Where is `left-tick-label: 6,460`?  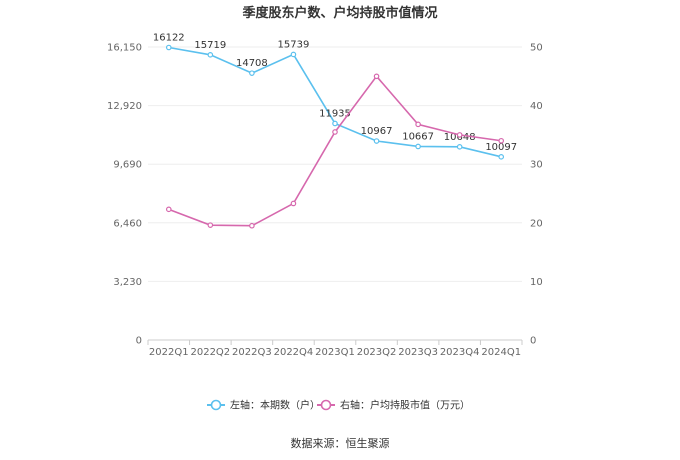
left-tick-label: 6,460 is located at coordinates (127, 223).